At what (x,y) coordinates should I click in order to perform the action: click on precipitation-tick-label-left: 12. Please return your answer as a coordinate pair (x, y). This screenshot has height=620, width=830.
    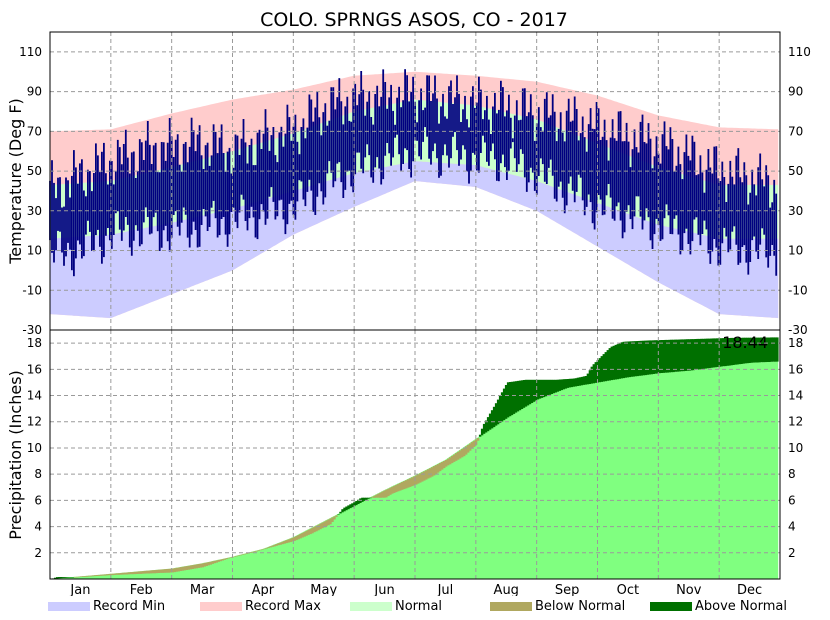
    Looking at the image, I should click on (34, 422).